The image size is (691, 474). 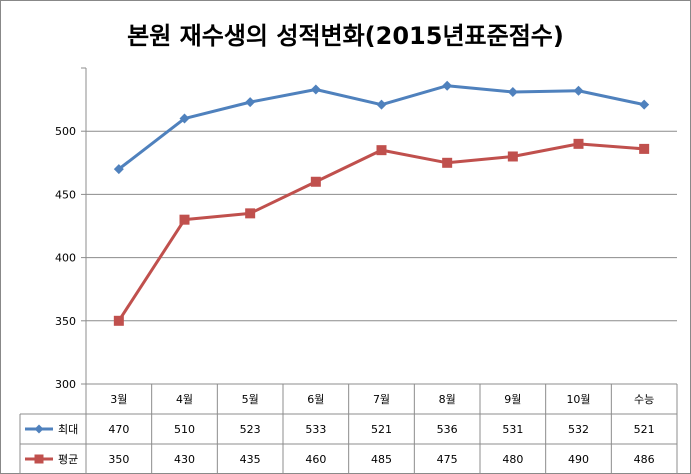 I want to click on x-tick-label: 8월, so click(x=447, y=399).